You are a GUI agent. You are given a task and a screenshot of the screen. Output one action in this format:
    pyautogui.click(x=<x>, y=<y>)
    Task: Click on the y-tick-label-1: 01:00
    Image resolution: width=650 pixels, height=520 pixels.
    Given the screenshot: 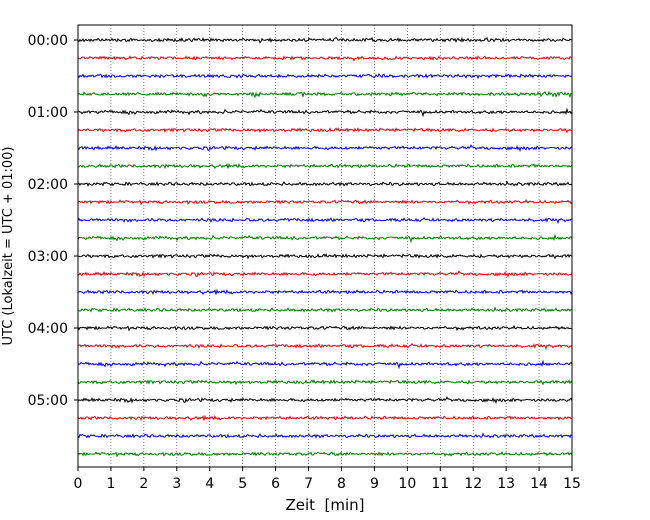 What is the action you would take?
    pyautogui.click(x=48, y=113)
    